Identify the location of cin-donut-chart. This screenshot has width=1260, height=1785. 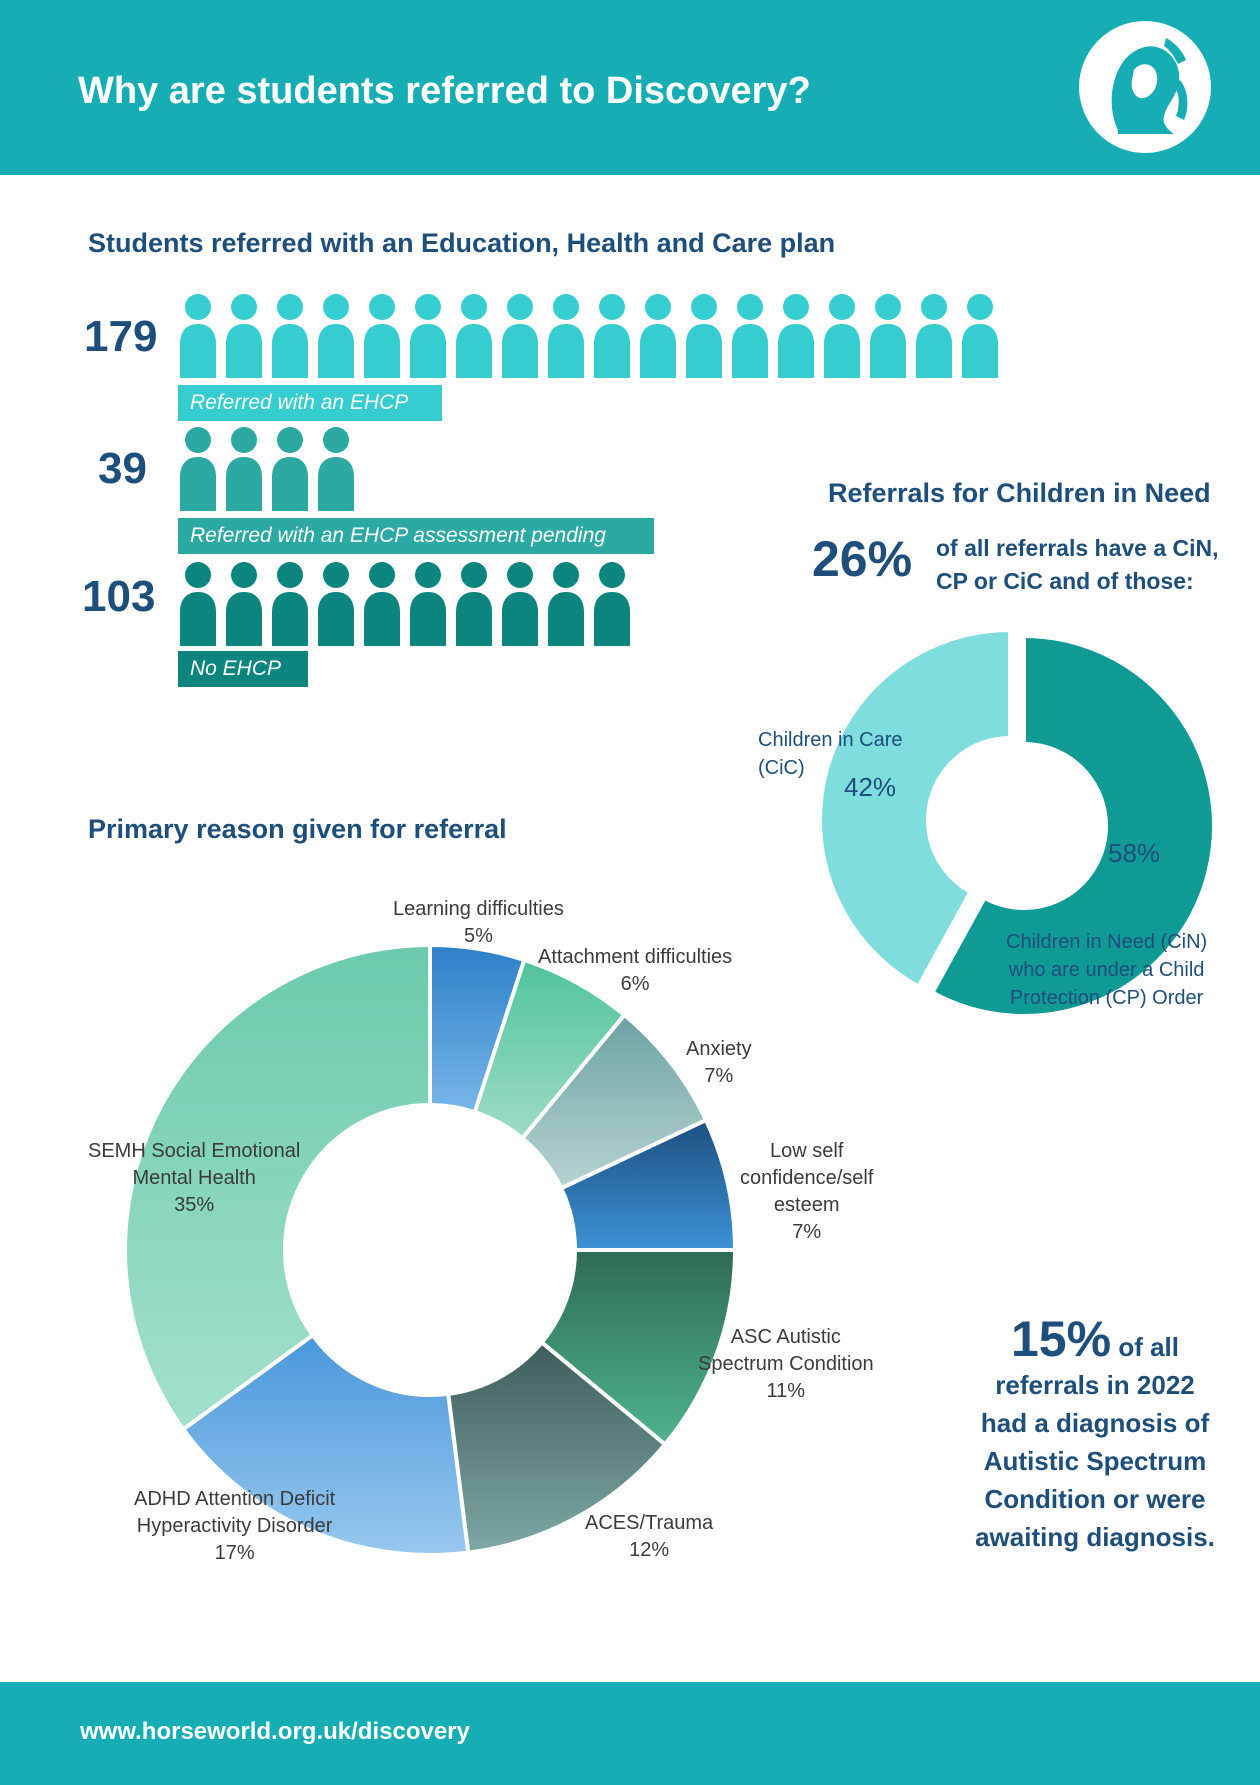
(1017, 822).